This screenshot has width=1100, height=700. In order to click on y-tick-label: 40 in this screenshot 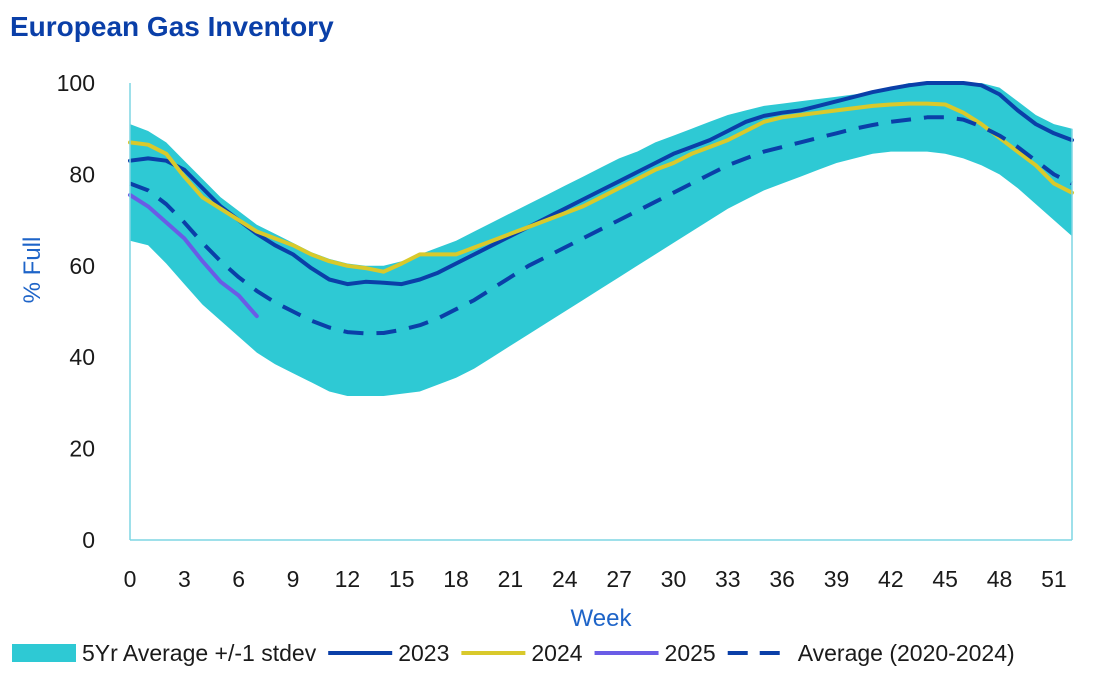, I will do `click(82, 357)`.